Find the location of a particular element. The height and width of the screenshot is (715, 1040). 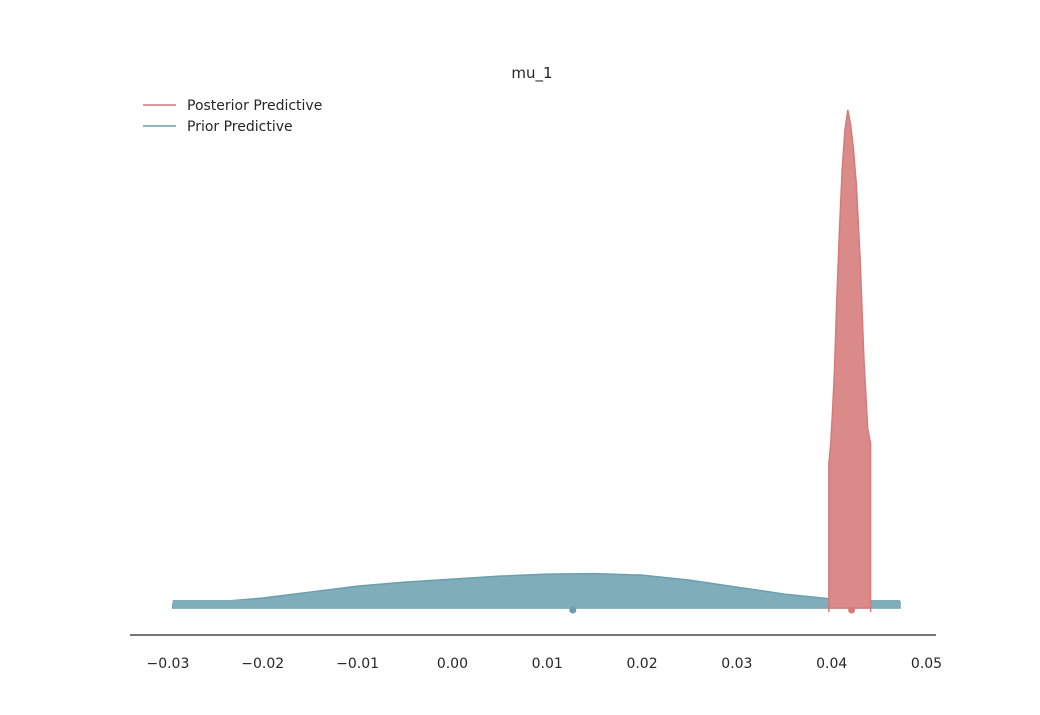

x-axis-ticks: −0.03 −0.02 −0.01 0.00 0.01 0.02 0.03 0.04 0.05 is located at coordinates (544, 664).